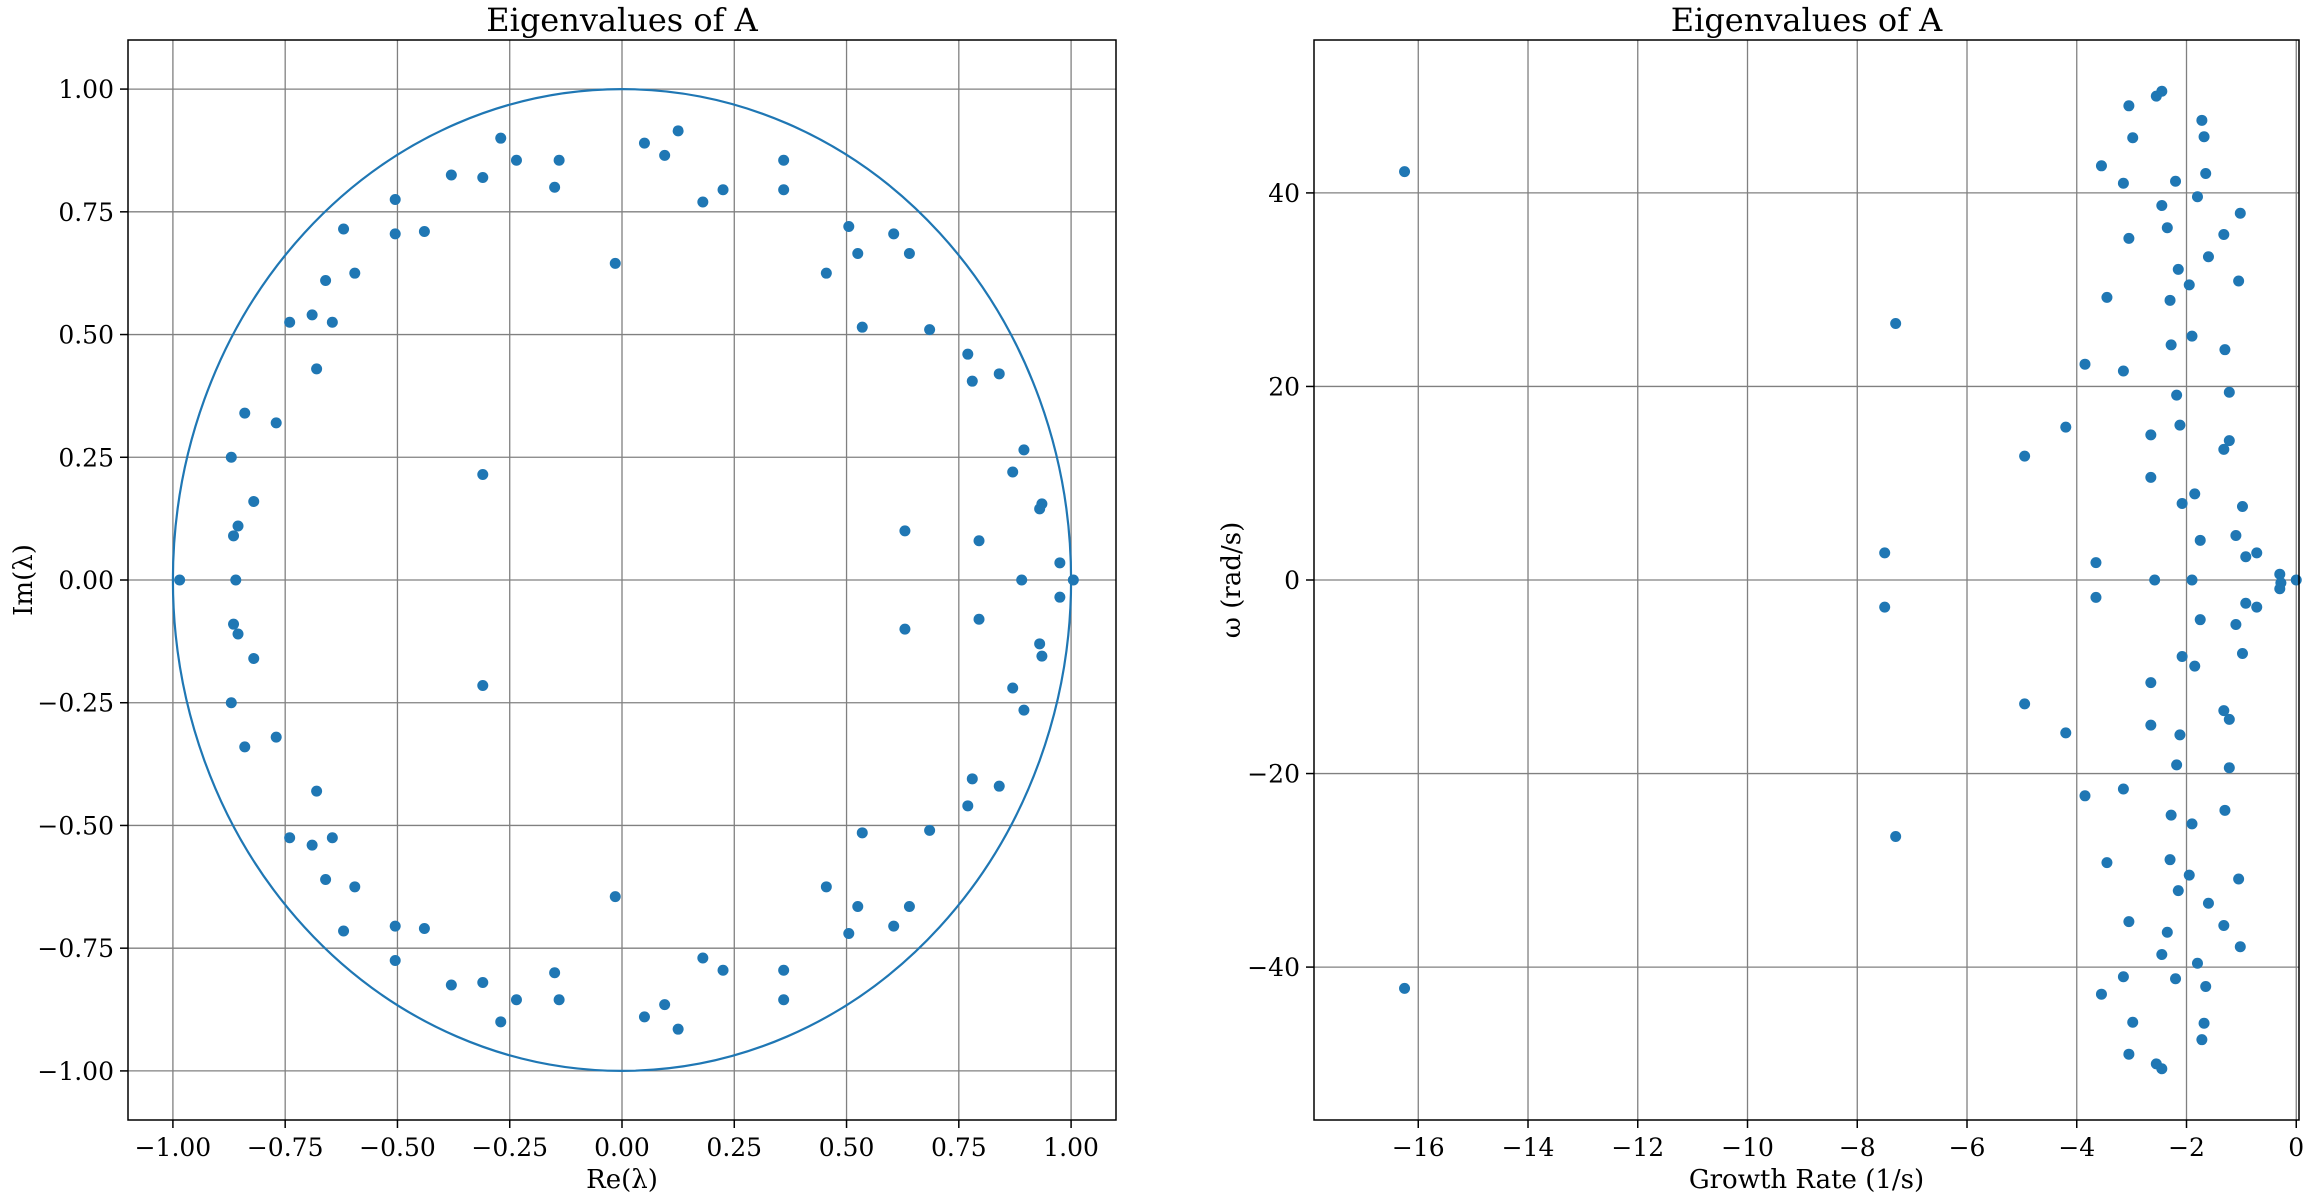 The image size is (2312, 1193). What do you see at coordinates (1292, 580) in the screenshot?
I see `y-tick-label: 0` at bounding box center [1292, 580].